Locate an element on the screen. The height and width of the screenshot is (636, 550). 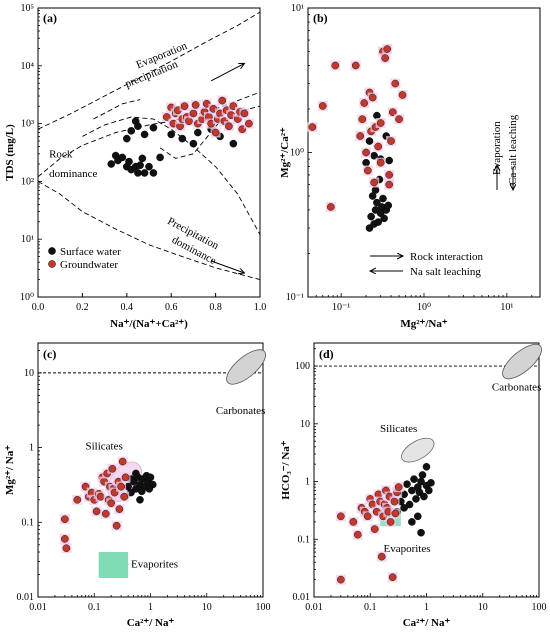
x-tick-label: 0.6 is located at coordinates (171, 307).